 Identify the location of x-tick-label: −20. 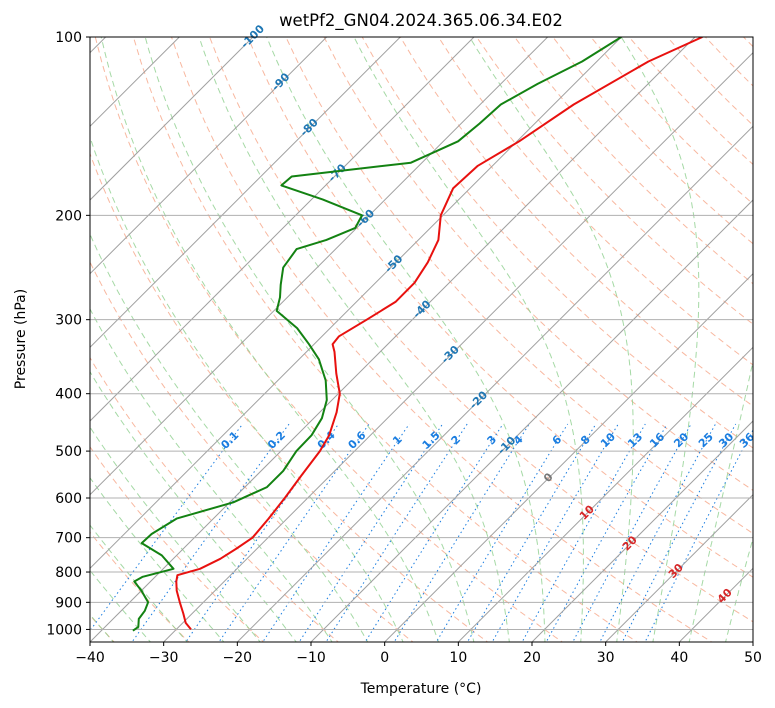
(238, 658).